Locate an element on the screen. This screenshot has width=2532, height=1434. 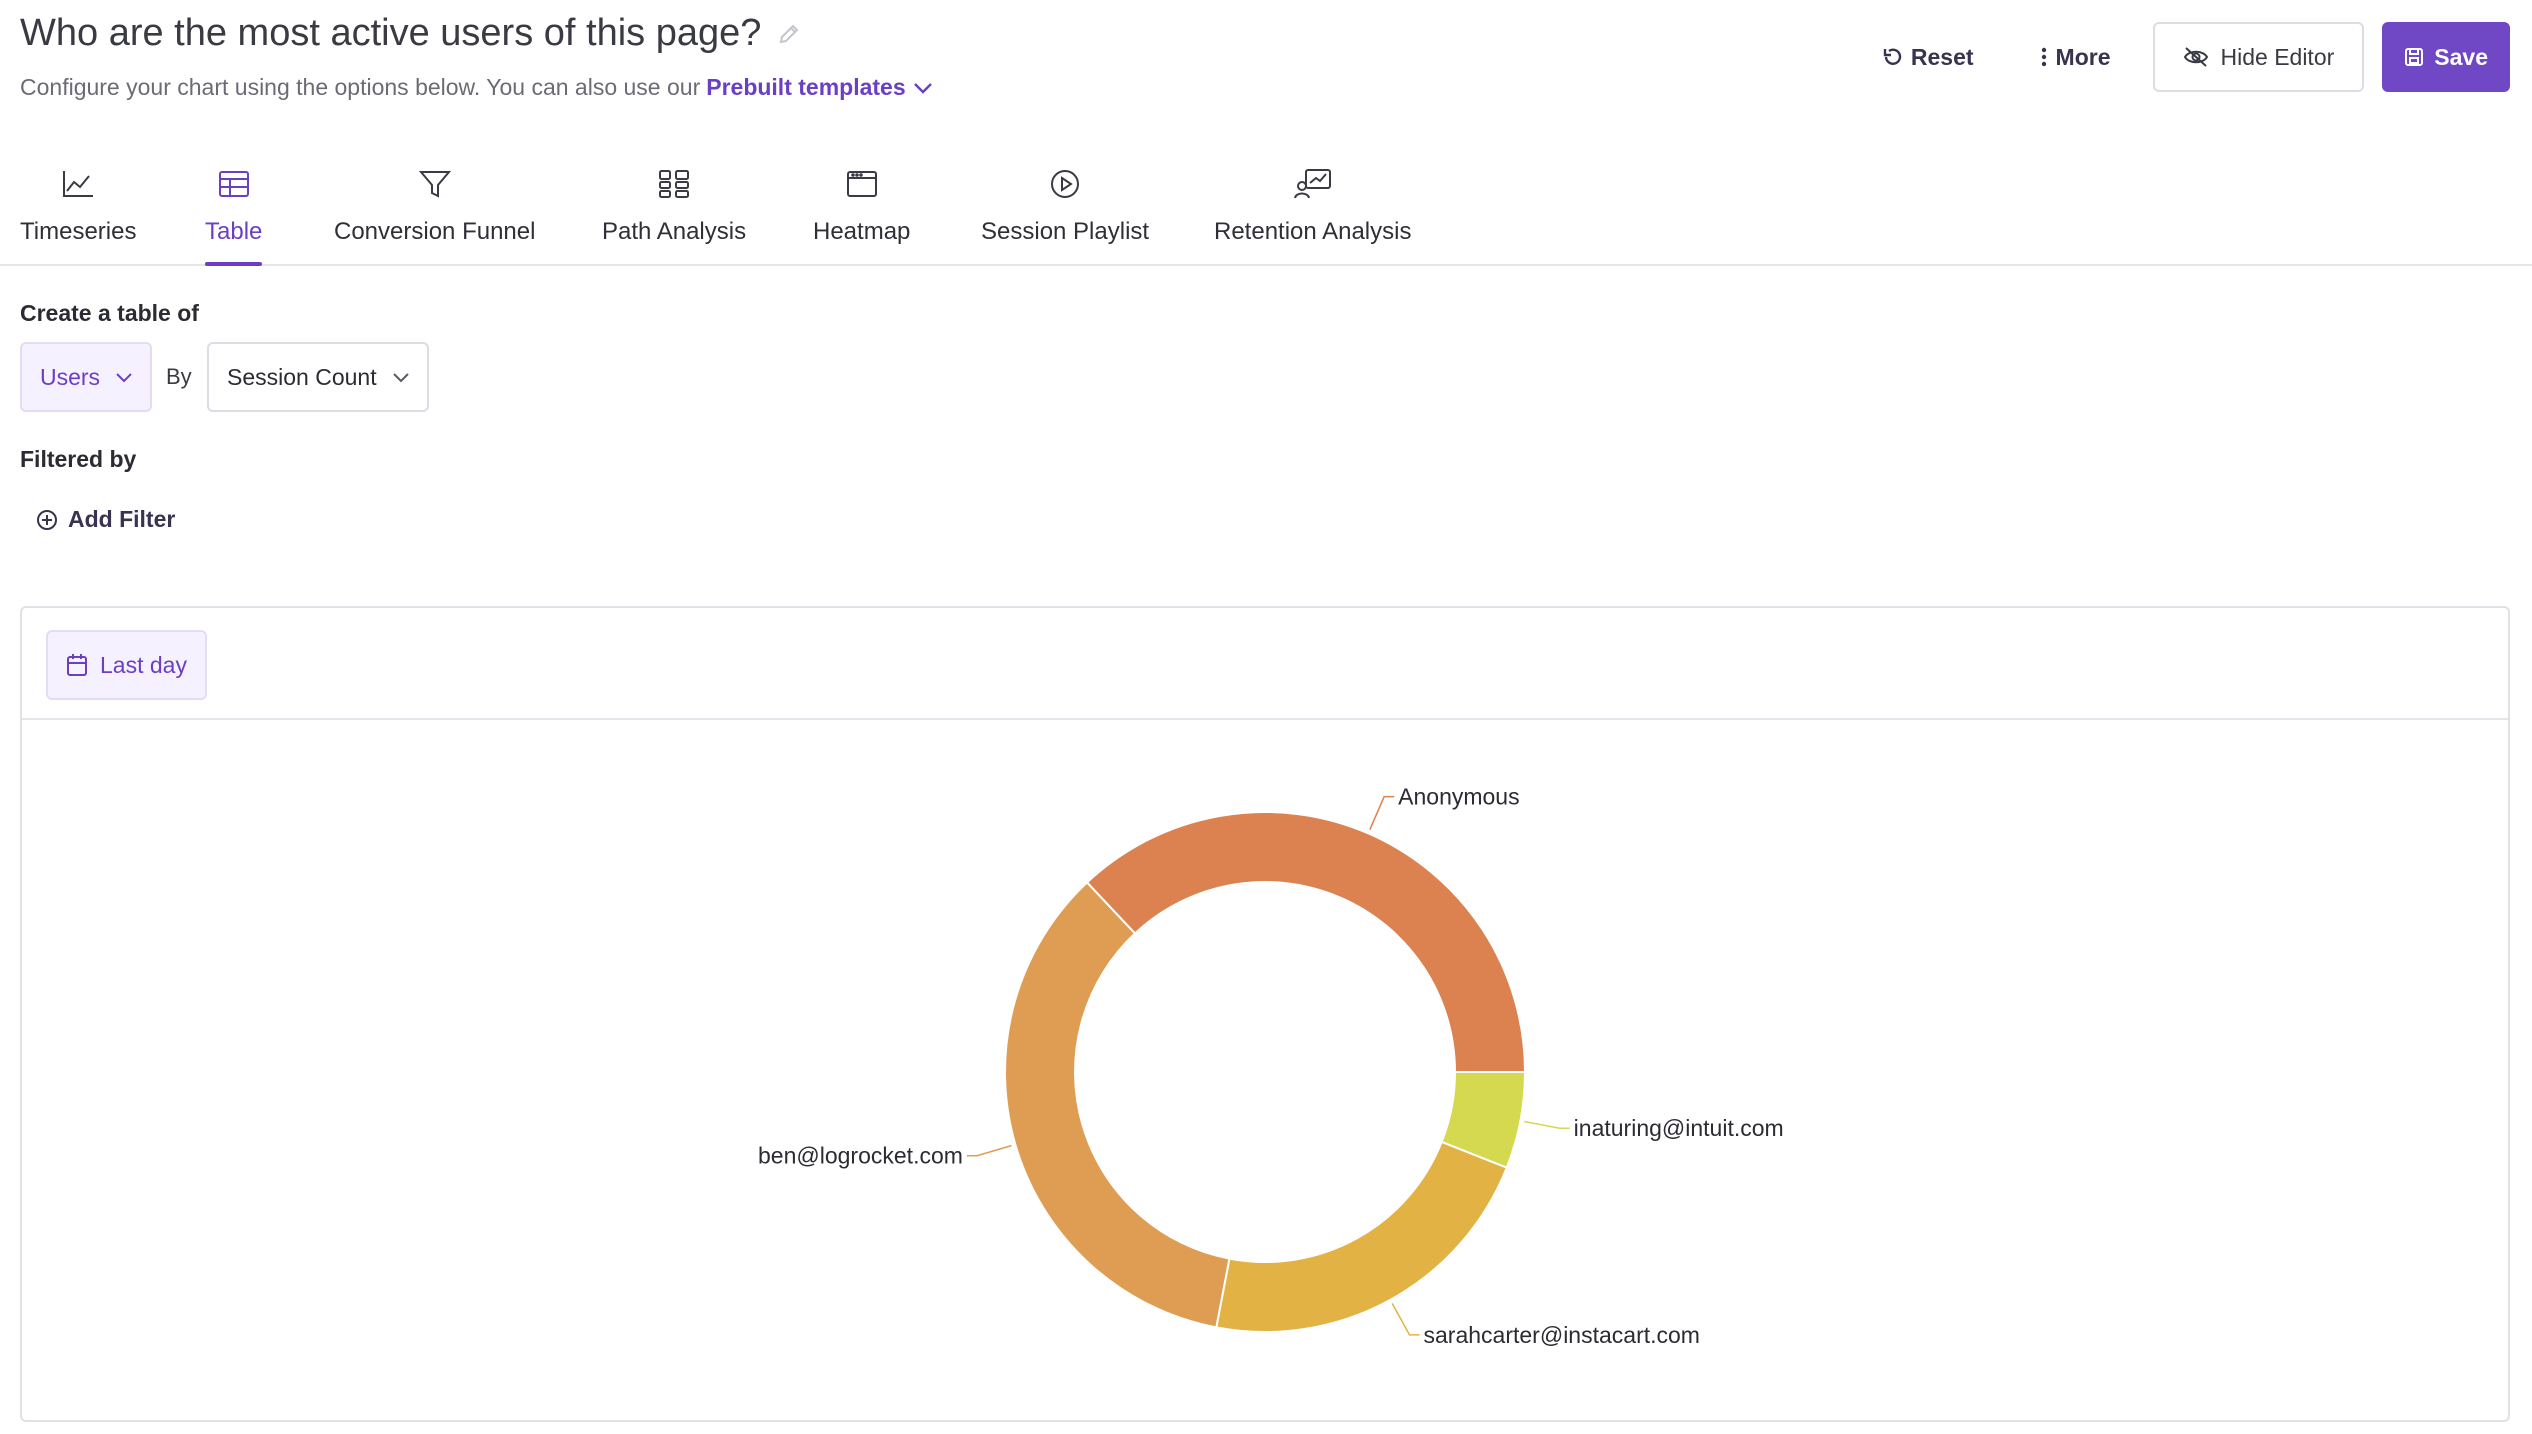
reset-button: Reset is located at coordinates (1927, 57).